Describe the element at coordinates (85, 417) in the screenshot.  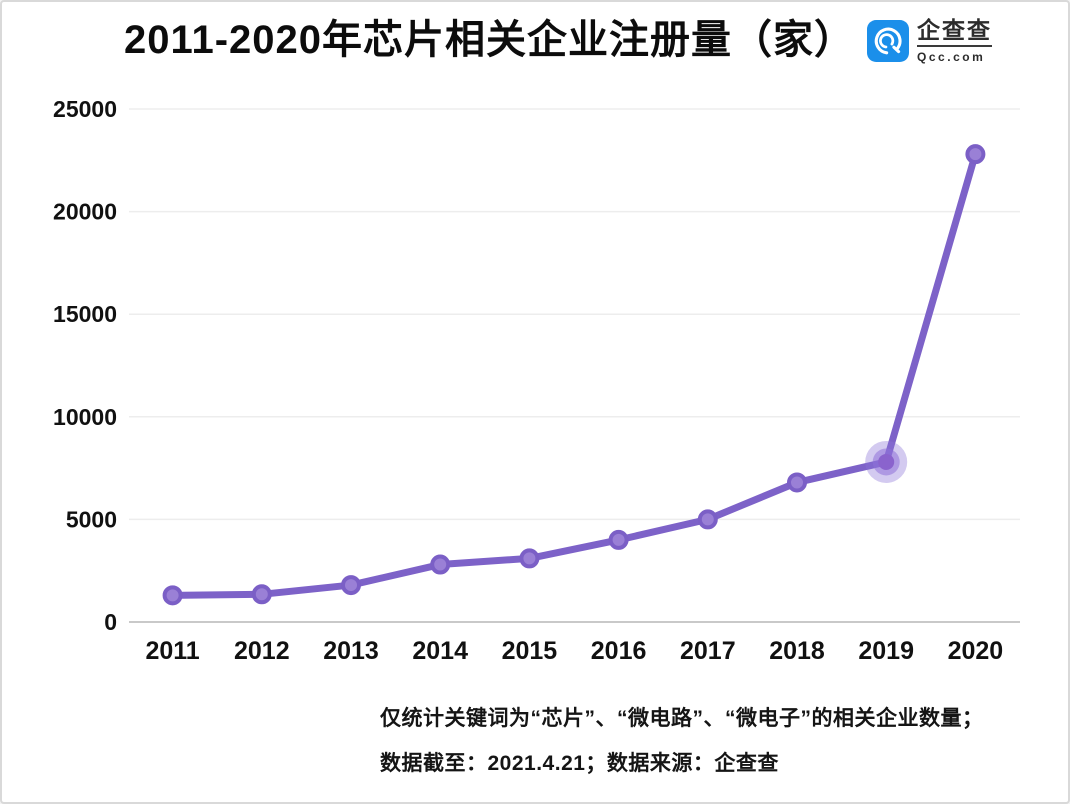
I see `y-axis-tick-label: 10000` at that location.